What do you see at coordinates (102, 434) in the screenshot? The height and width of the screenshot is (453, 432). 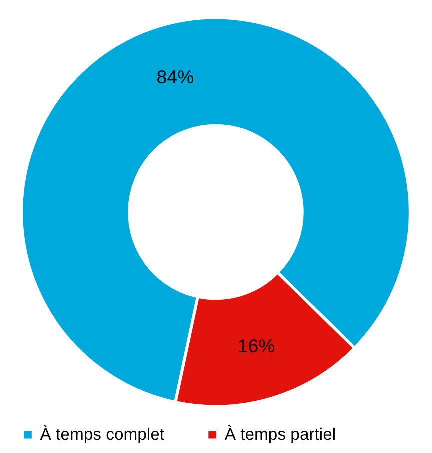 I see `legend-label: À temps complet` at bounding box center [102, 434].